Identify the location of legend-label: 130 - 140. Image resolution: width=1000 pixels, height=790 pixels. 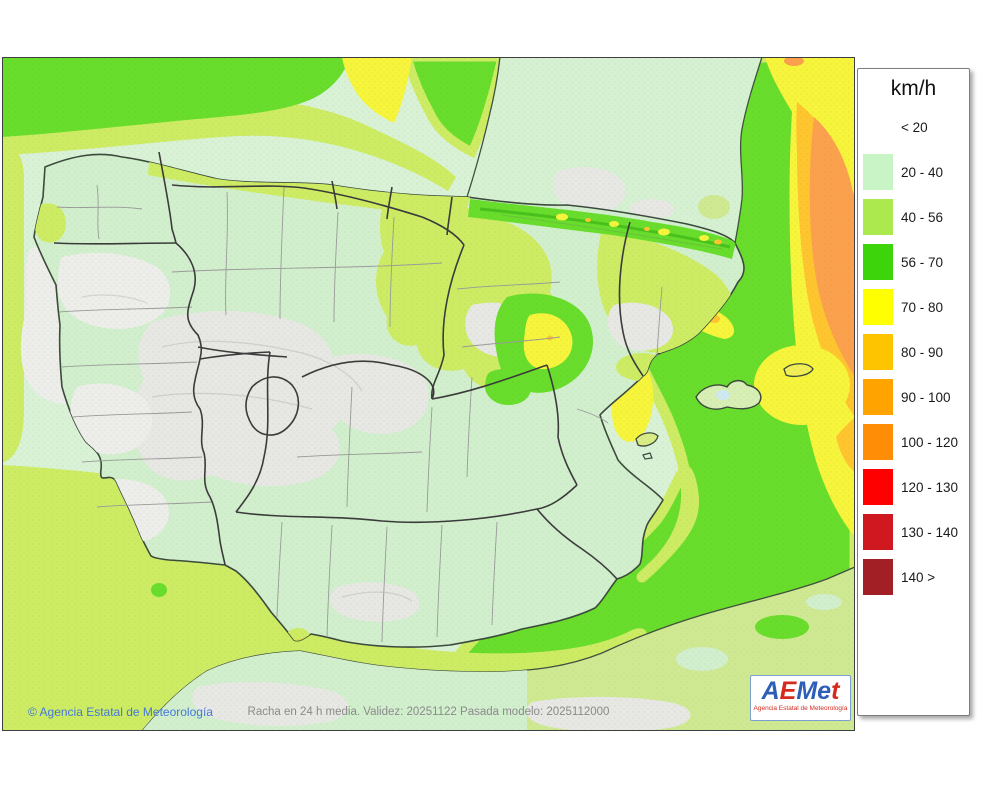
(930, 532).